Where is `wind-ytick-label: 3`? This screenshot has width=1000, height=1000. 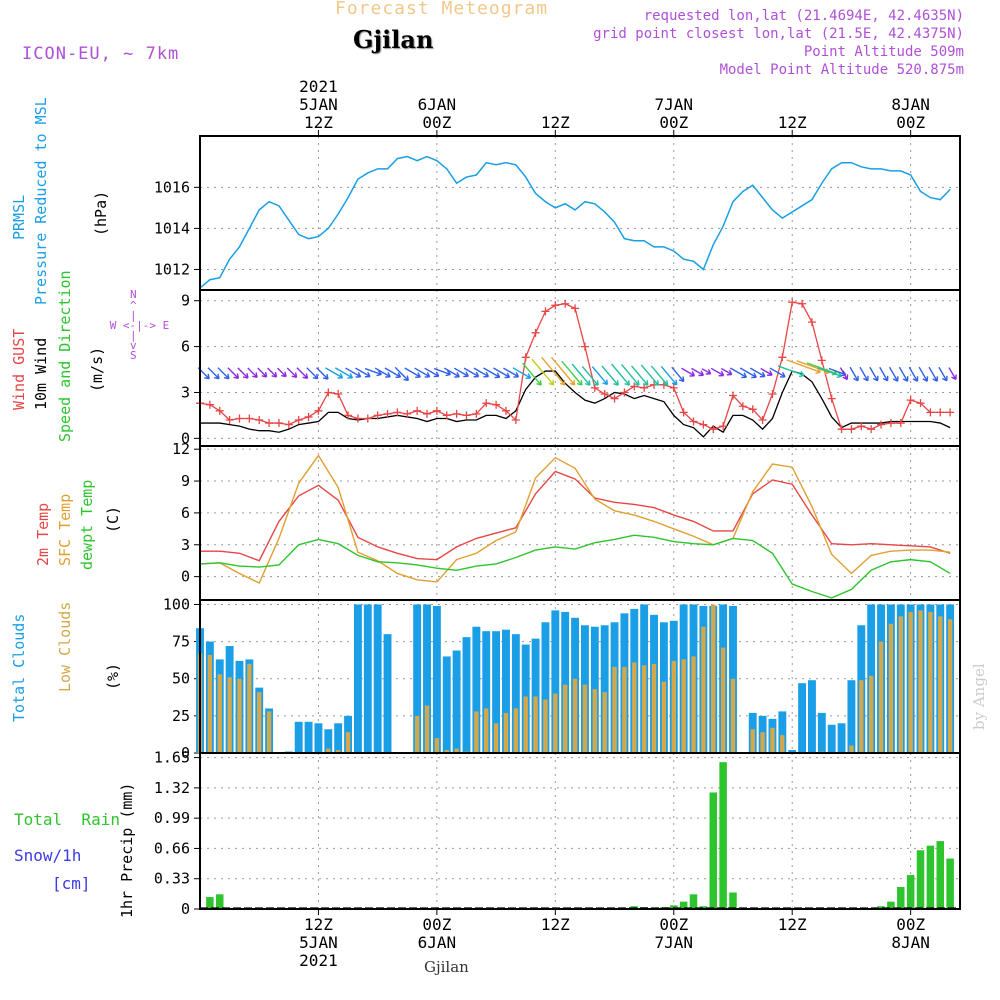 wind-ytick-label: 3 is located at coordinates (185, 392).